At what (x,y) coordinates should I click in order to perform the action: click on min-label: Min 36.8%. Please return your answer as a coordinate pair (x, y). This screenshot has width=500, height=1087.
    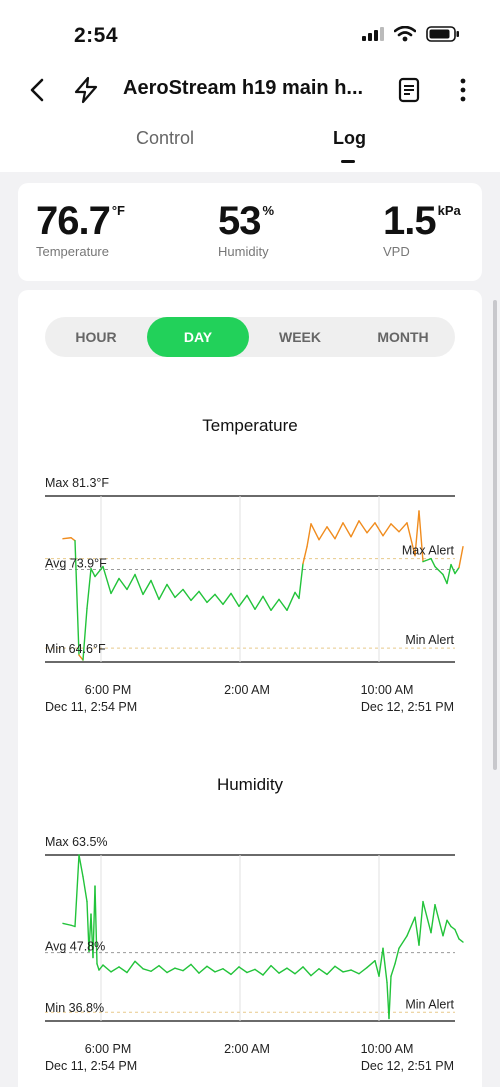
    Looking at the image, I should click on (74, 1008).